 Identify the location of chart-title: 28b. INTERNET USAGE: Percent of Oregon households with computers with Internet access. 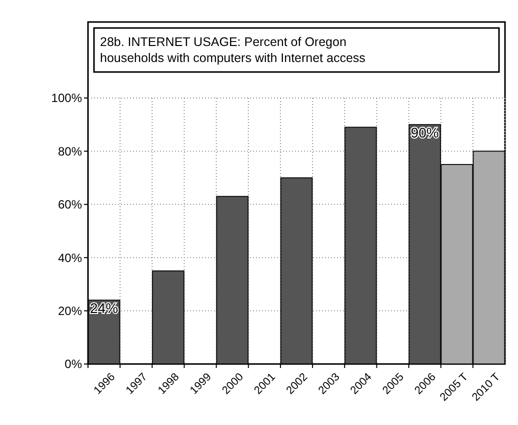
(233, 50).